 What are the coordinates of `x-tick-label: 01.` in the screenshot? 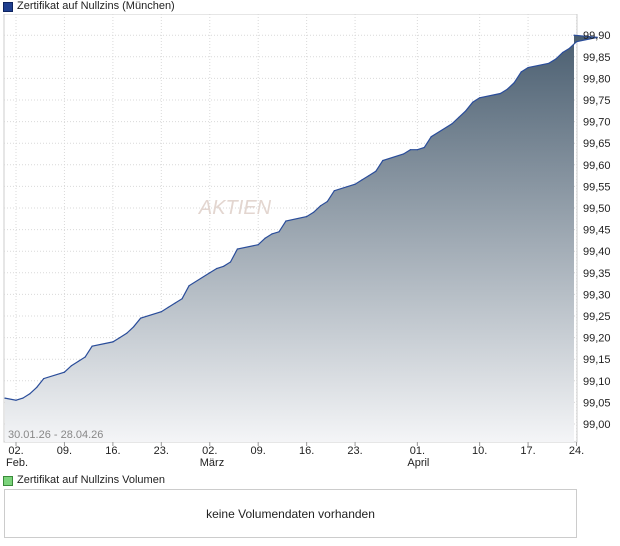 It's located at (417, 451).